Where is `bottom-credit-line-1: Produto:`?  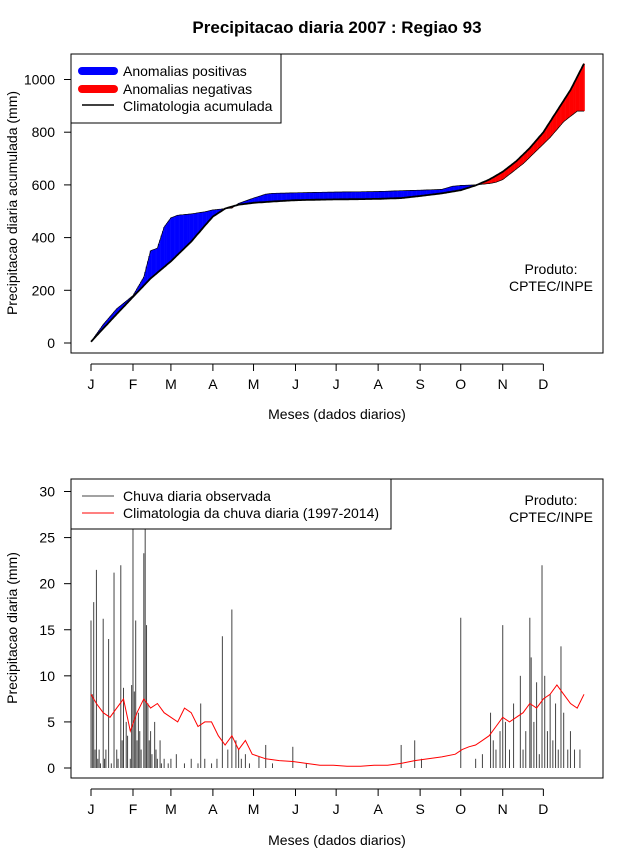
bottom-credit-line-1: Produto: is located at coordinates (551, 500).